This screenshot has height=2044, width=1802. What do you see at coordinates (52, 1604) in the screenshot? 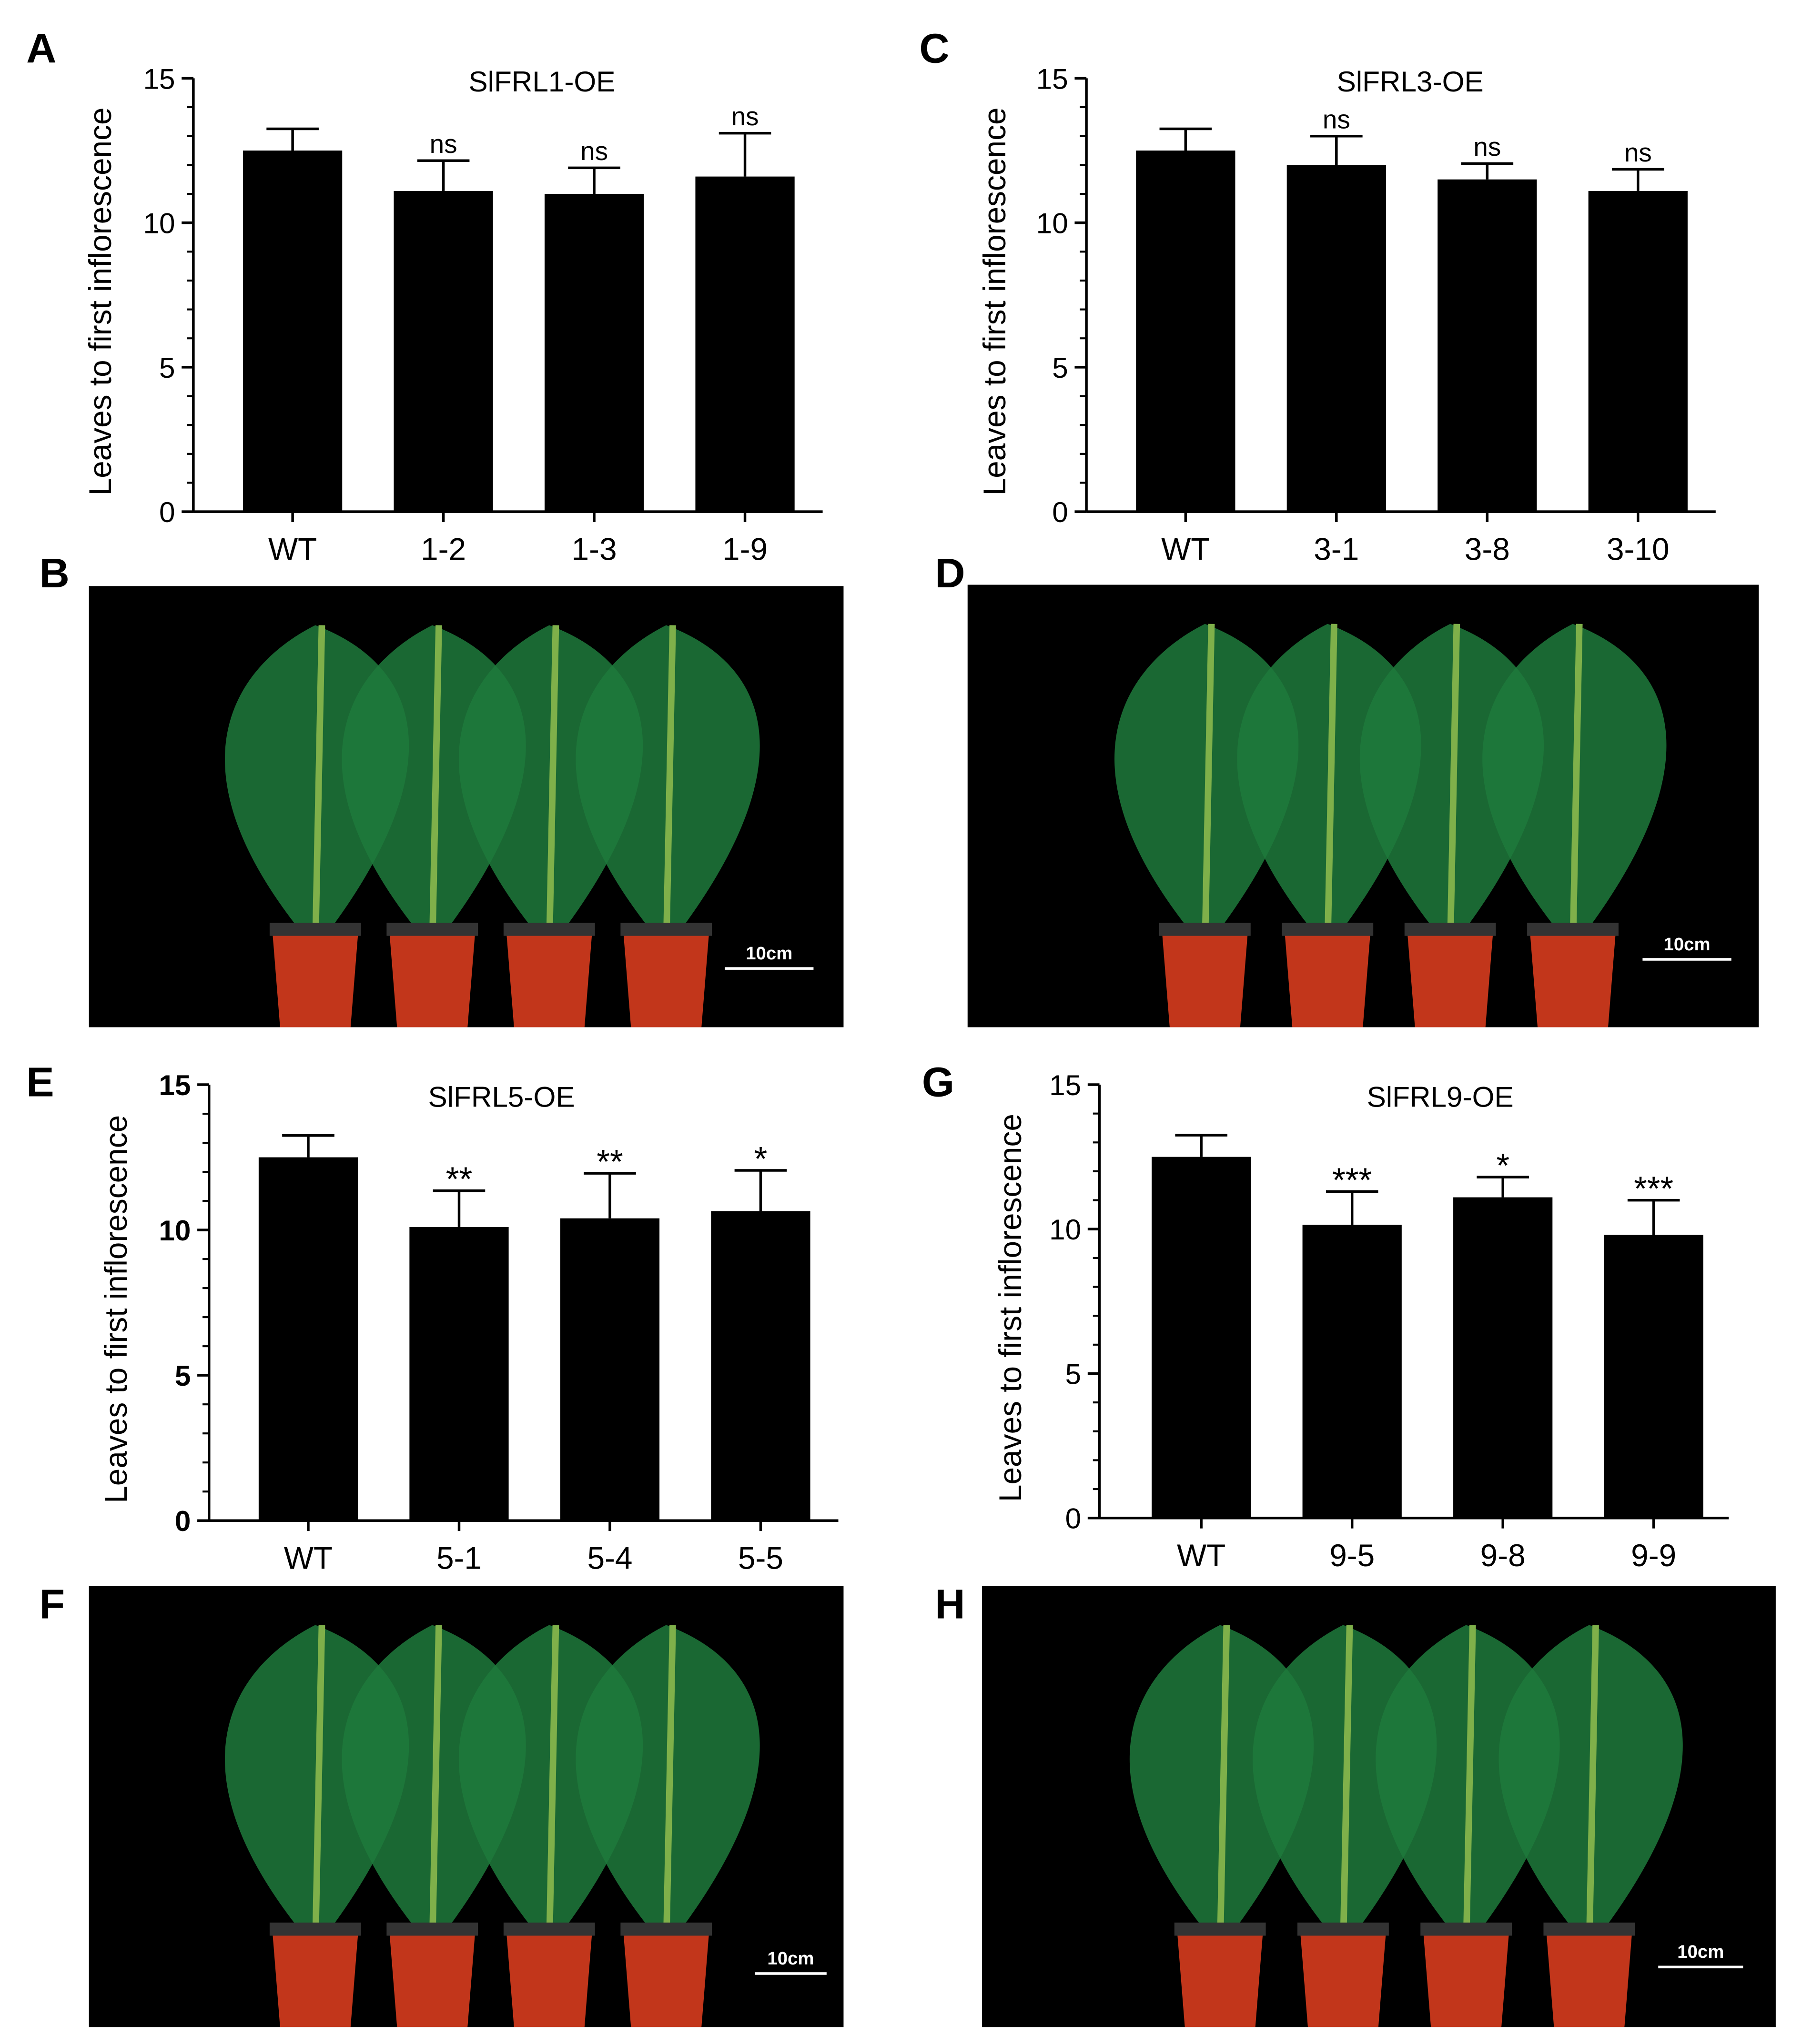
I see `panel-label: F` at bounding box center [52, 1604].